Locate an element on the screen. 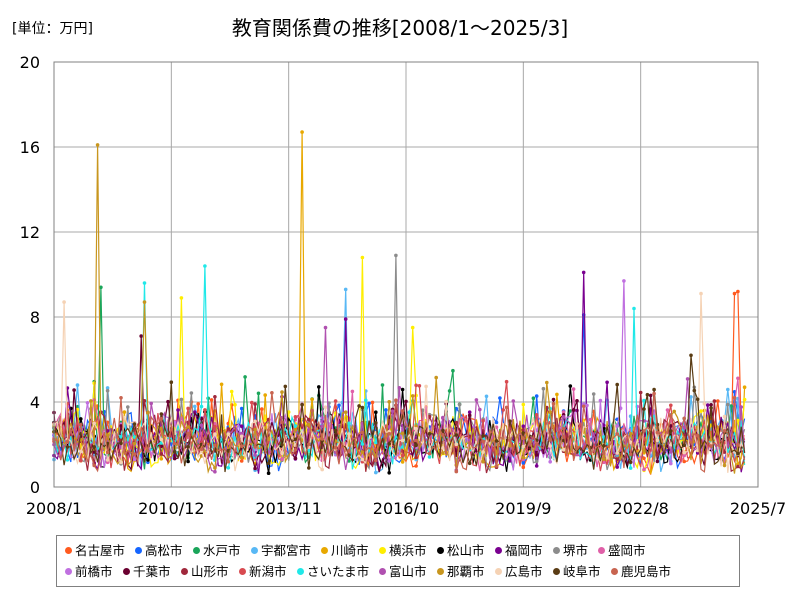 The width and height of the screenshot is (800, 600). x-tick-label: 2016/10 is located at coordinates (406, 508).